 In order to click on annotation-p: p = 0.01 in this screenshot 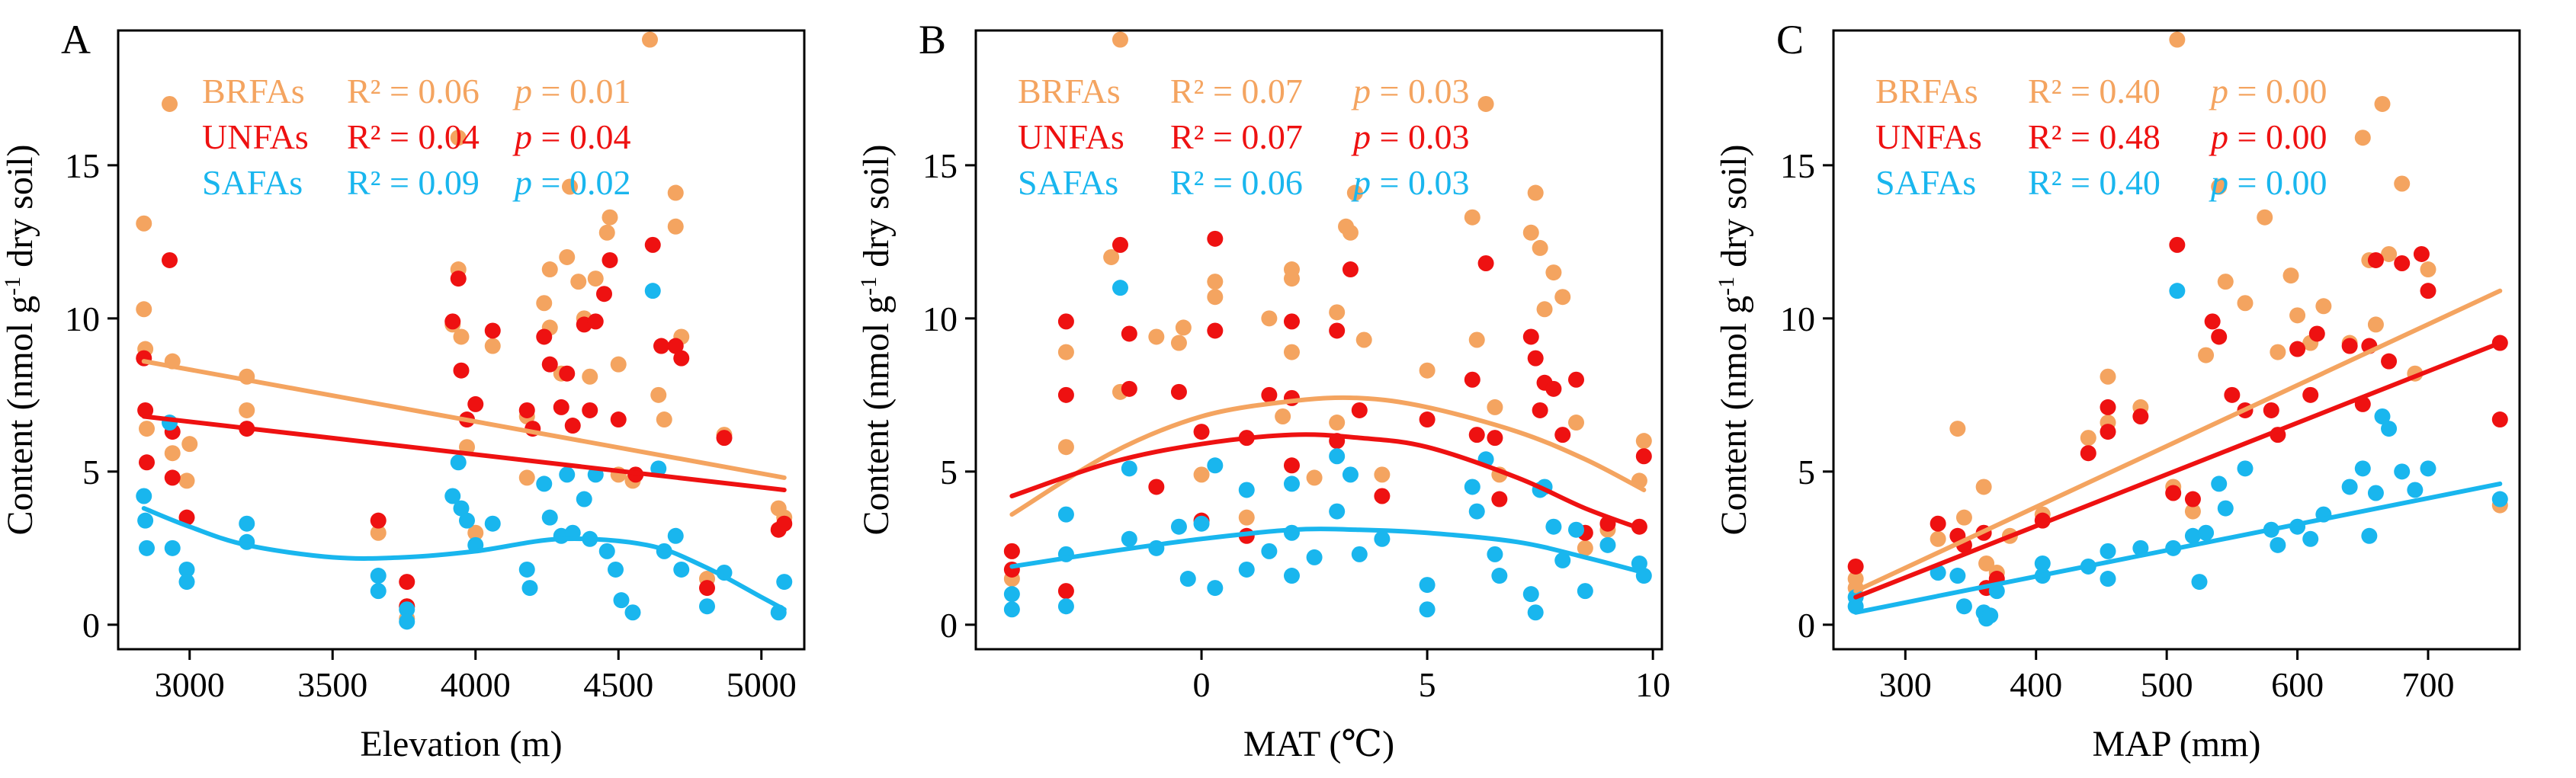, I will do `click(571, 91)`.